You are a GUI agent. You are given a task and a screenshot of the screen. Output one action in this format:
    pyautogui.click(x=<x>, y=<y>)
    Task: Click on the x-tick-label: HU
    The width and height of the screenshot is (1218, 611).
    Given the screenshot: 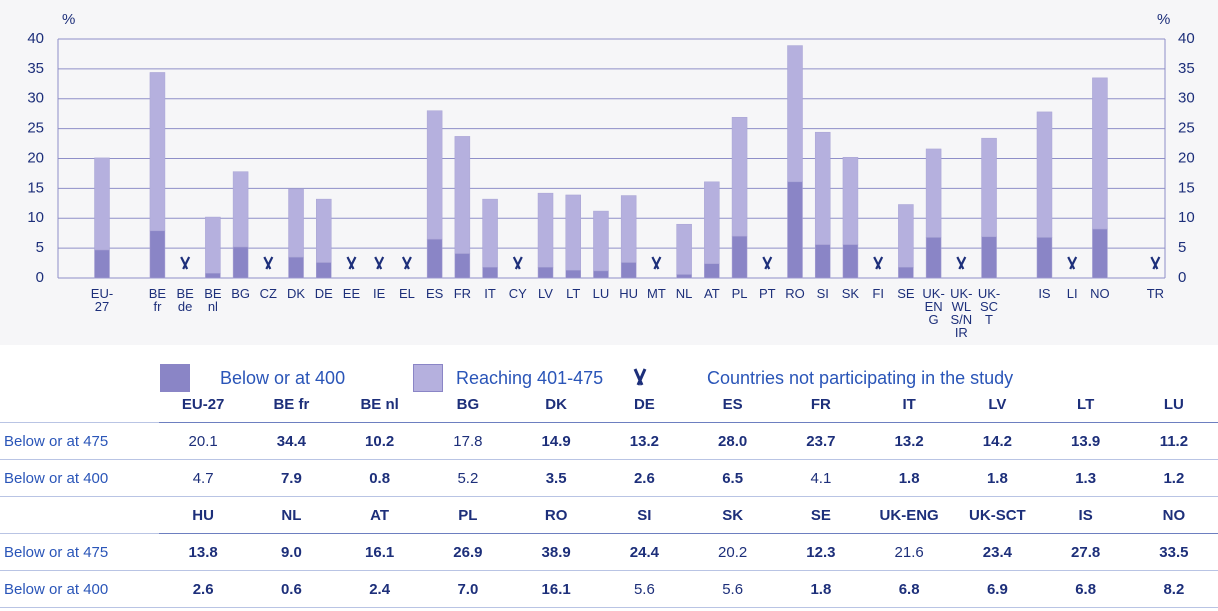 What is the action you would take?
    pyautogui.click(x=629, y=293)
    